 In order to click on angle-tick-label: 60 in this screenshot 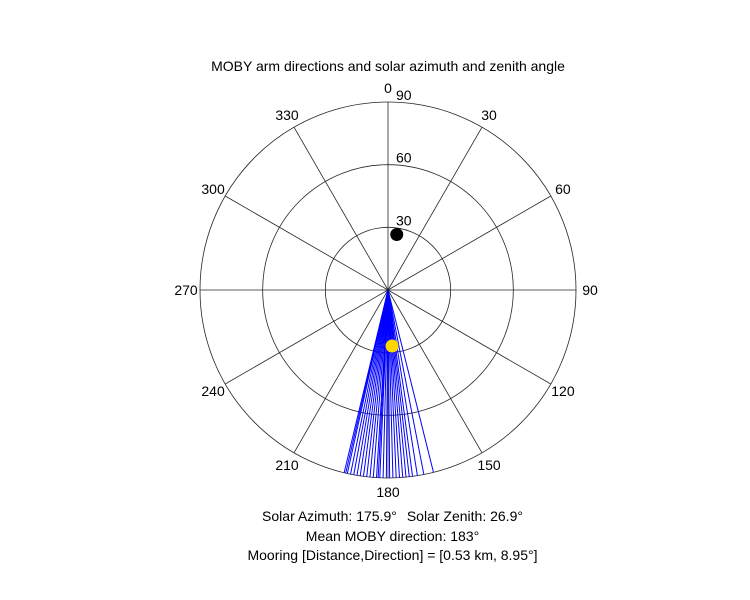, I will do `click(563, 189)`.